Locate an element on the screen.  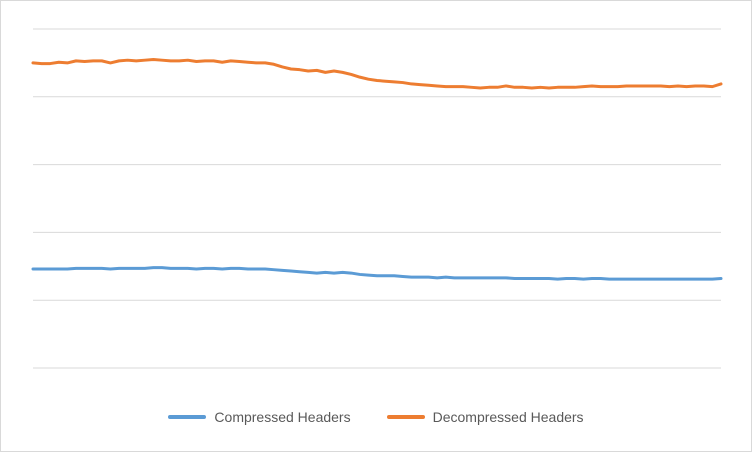
legend-swatch-decompressed-headers is located at coordinates (405, 417).